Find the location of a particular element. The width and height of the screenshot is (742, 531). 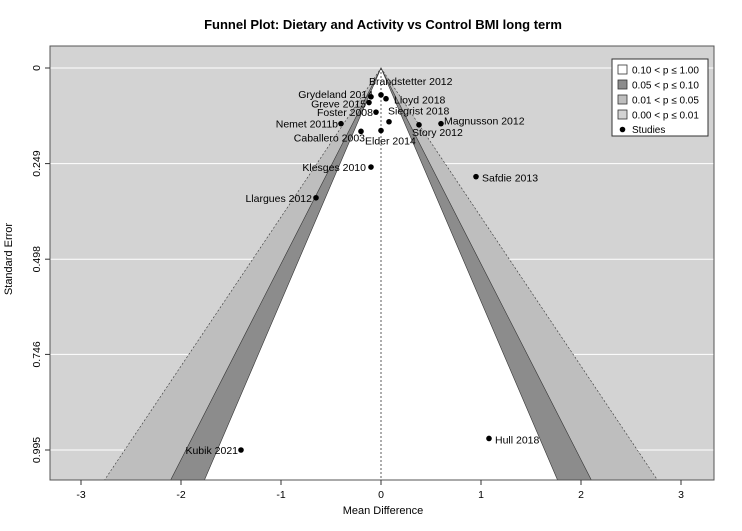

x-tick-label: 3 is located at coordinates (681, 495).